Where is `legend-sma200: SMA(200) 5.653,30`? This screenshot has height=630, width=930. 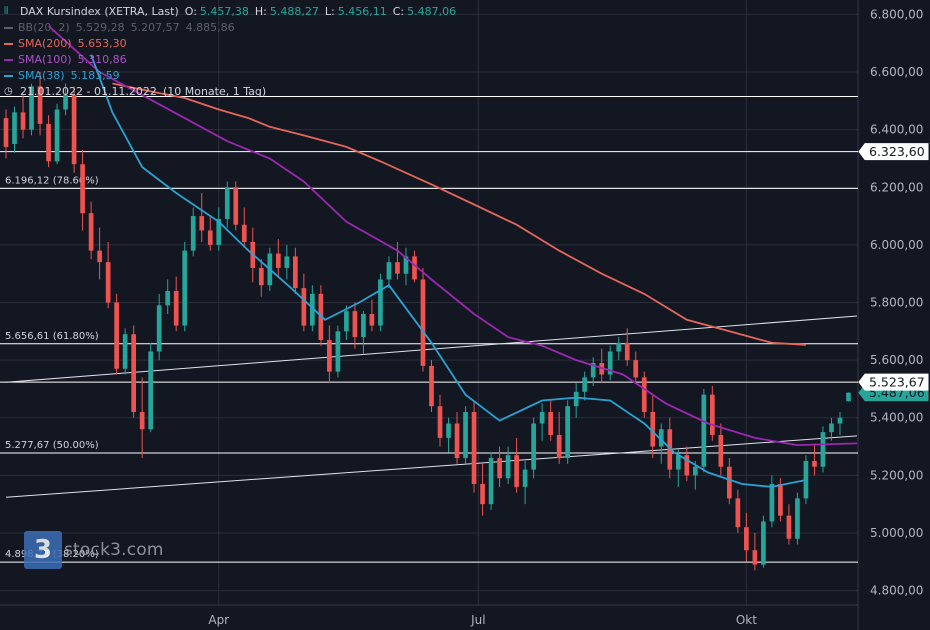 legend-sma200: SMA(200) 5.653,30 is located at coordinates (233, 44).